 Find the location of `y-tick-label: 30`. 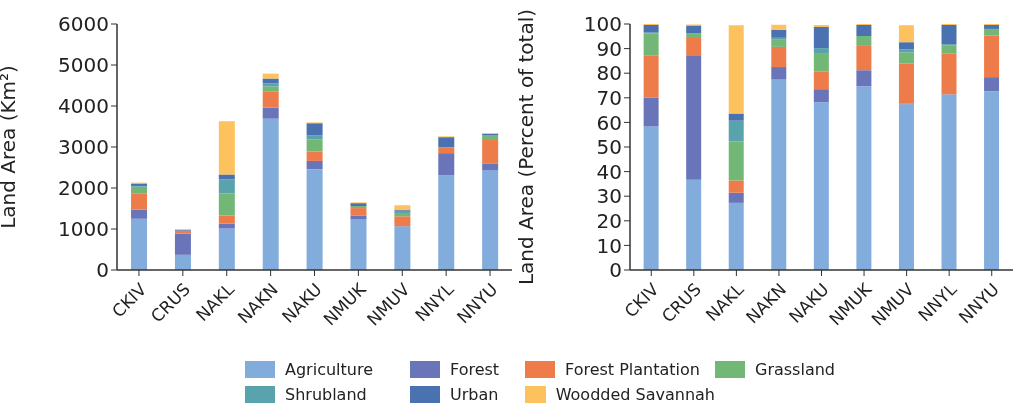

y-tick-label: 30 is located at coordinates (609, 196).